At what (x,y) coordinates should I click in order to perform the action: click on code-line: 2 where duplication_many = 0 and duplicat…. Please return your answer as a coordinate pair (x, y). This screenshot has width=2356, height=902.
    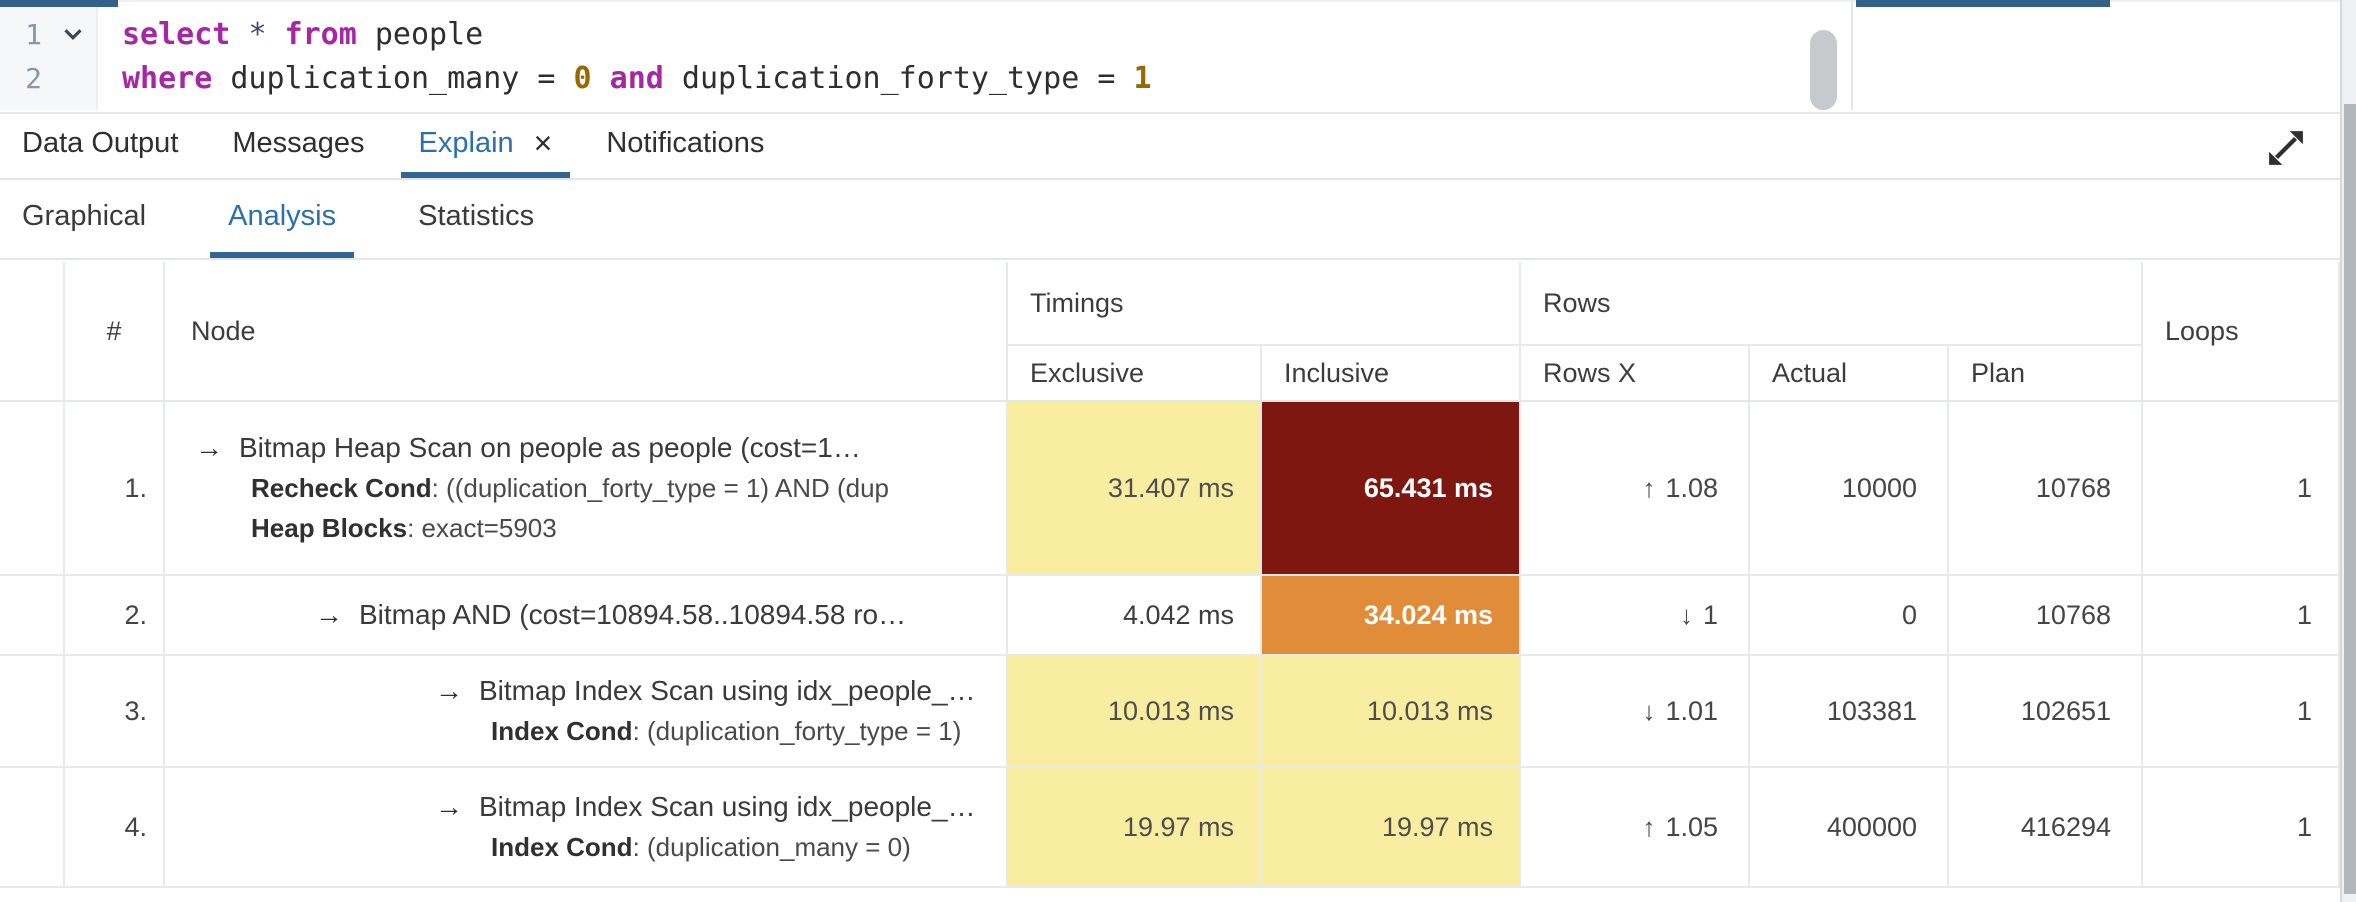
    Looking at the image, I should click on (900, 78).